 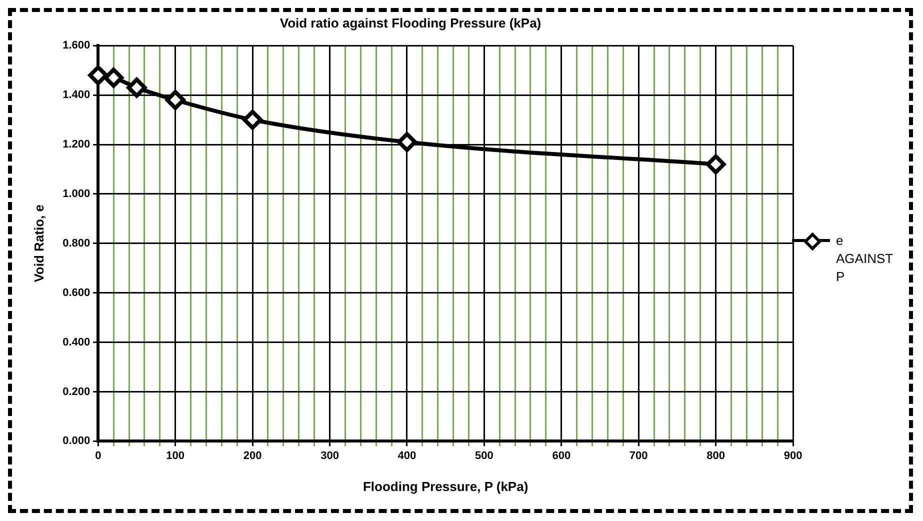 What do you see at coordinates (865, 259) in the screenshot?
I see `legend-label: e AGAINST P` at bounding box center [865, 259].